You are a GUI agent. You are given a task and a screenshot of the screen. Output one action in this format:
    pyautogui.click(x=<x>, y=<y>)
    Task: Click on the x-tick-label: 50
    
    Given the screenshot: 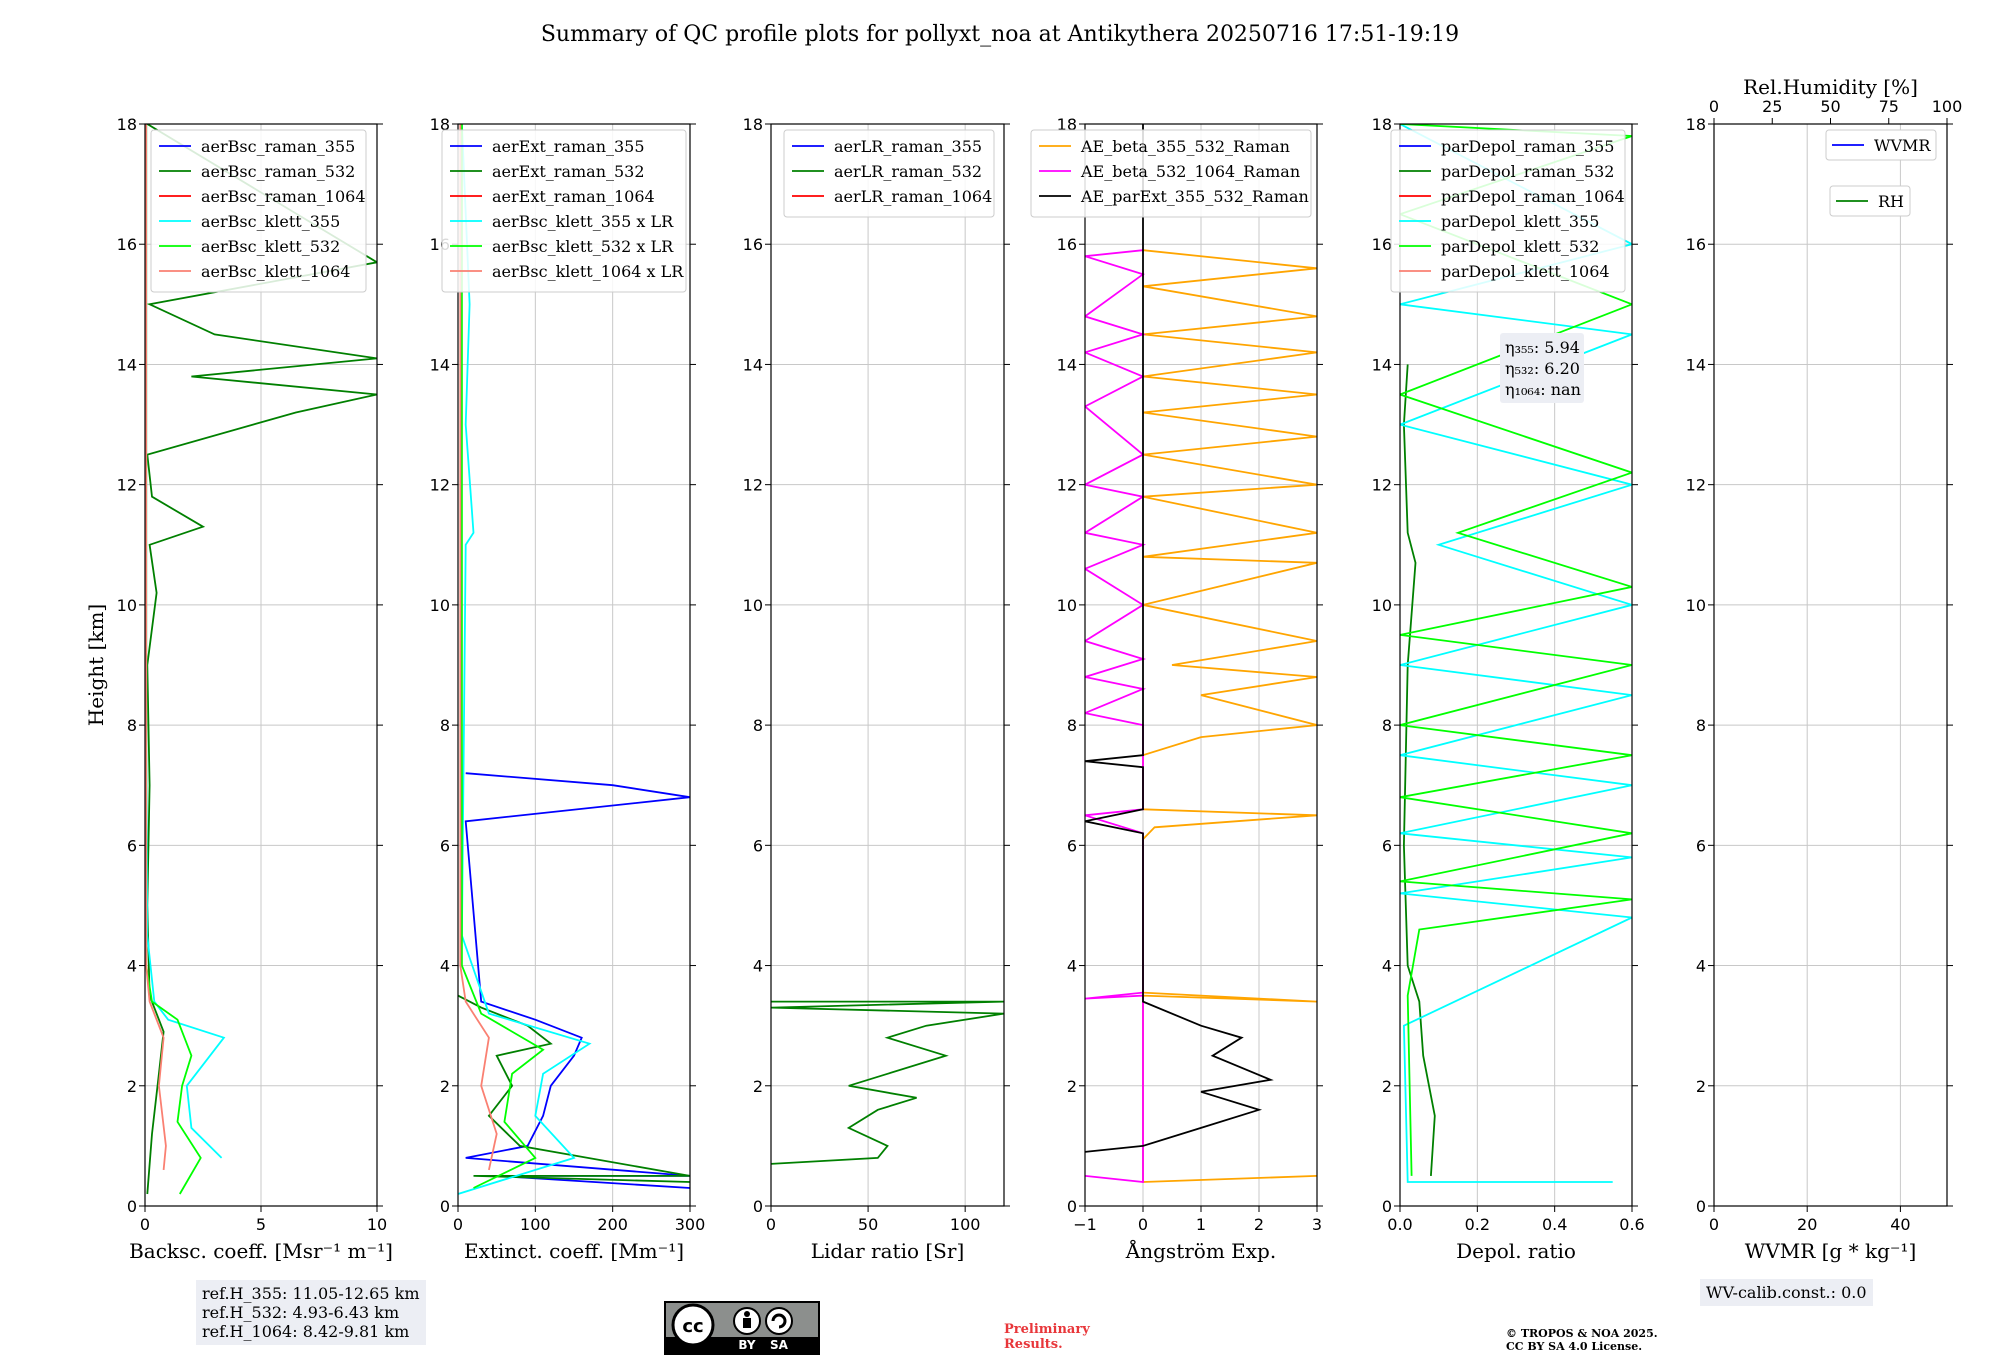 What is the action you would take?
    pyautogui.click(x=868, y=1224)
    